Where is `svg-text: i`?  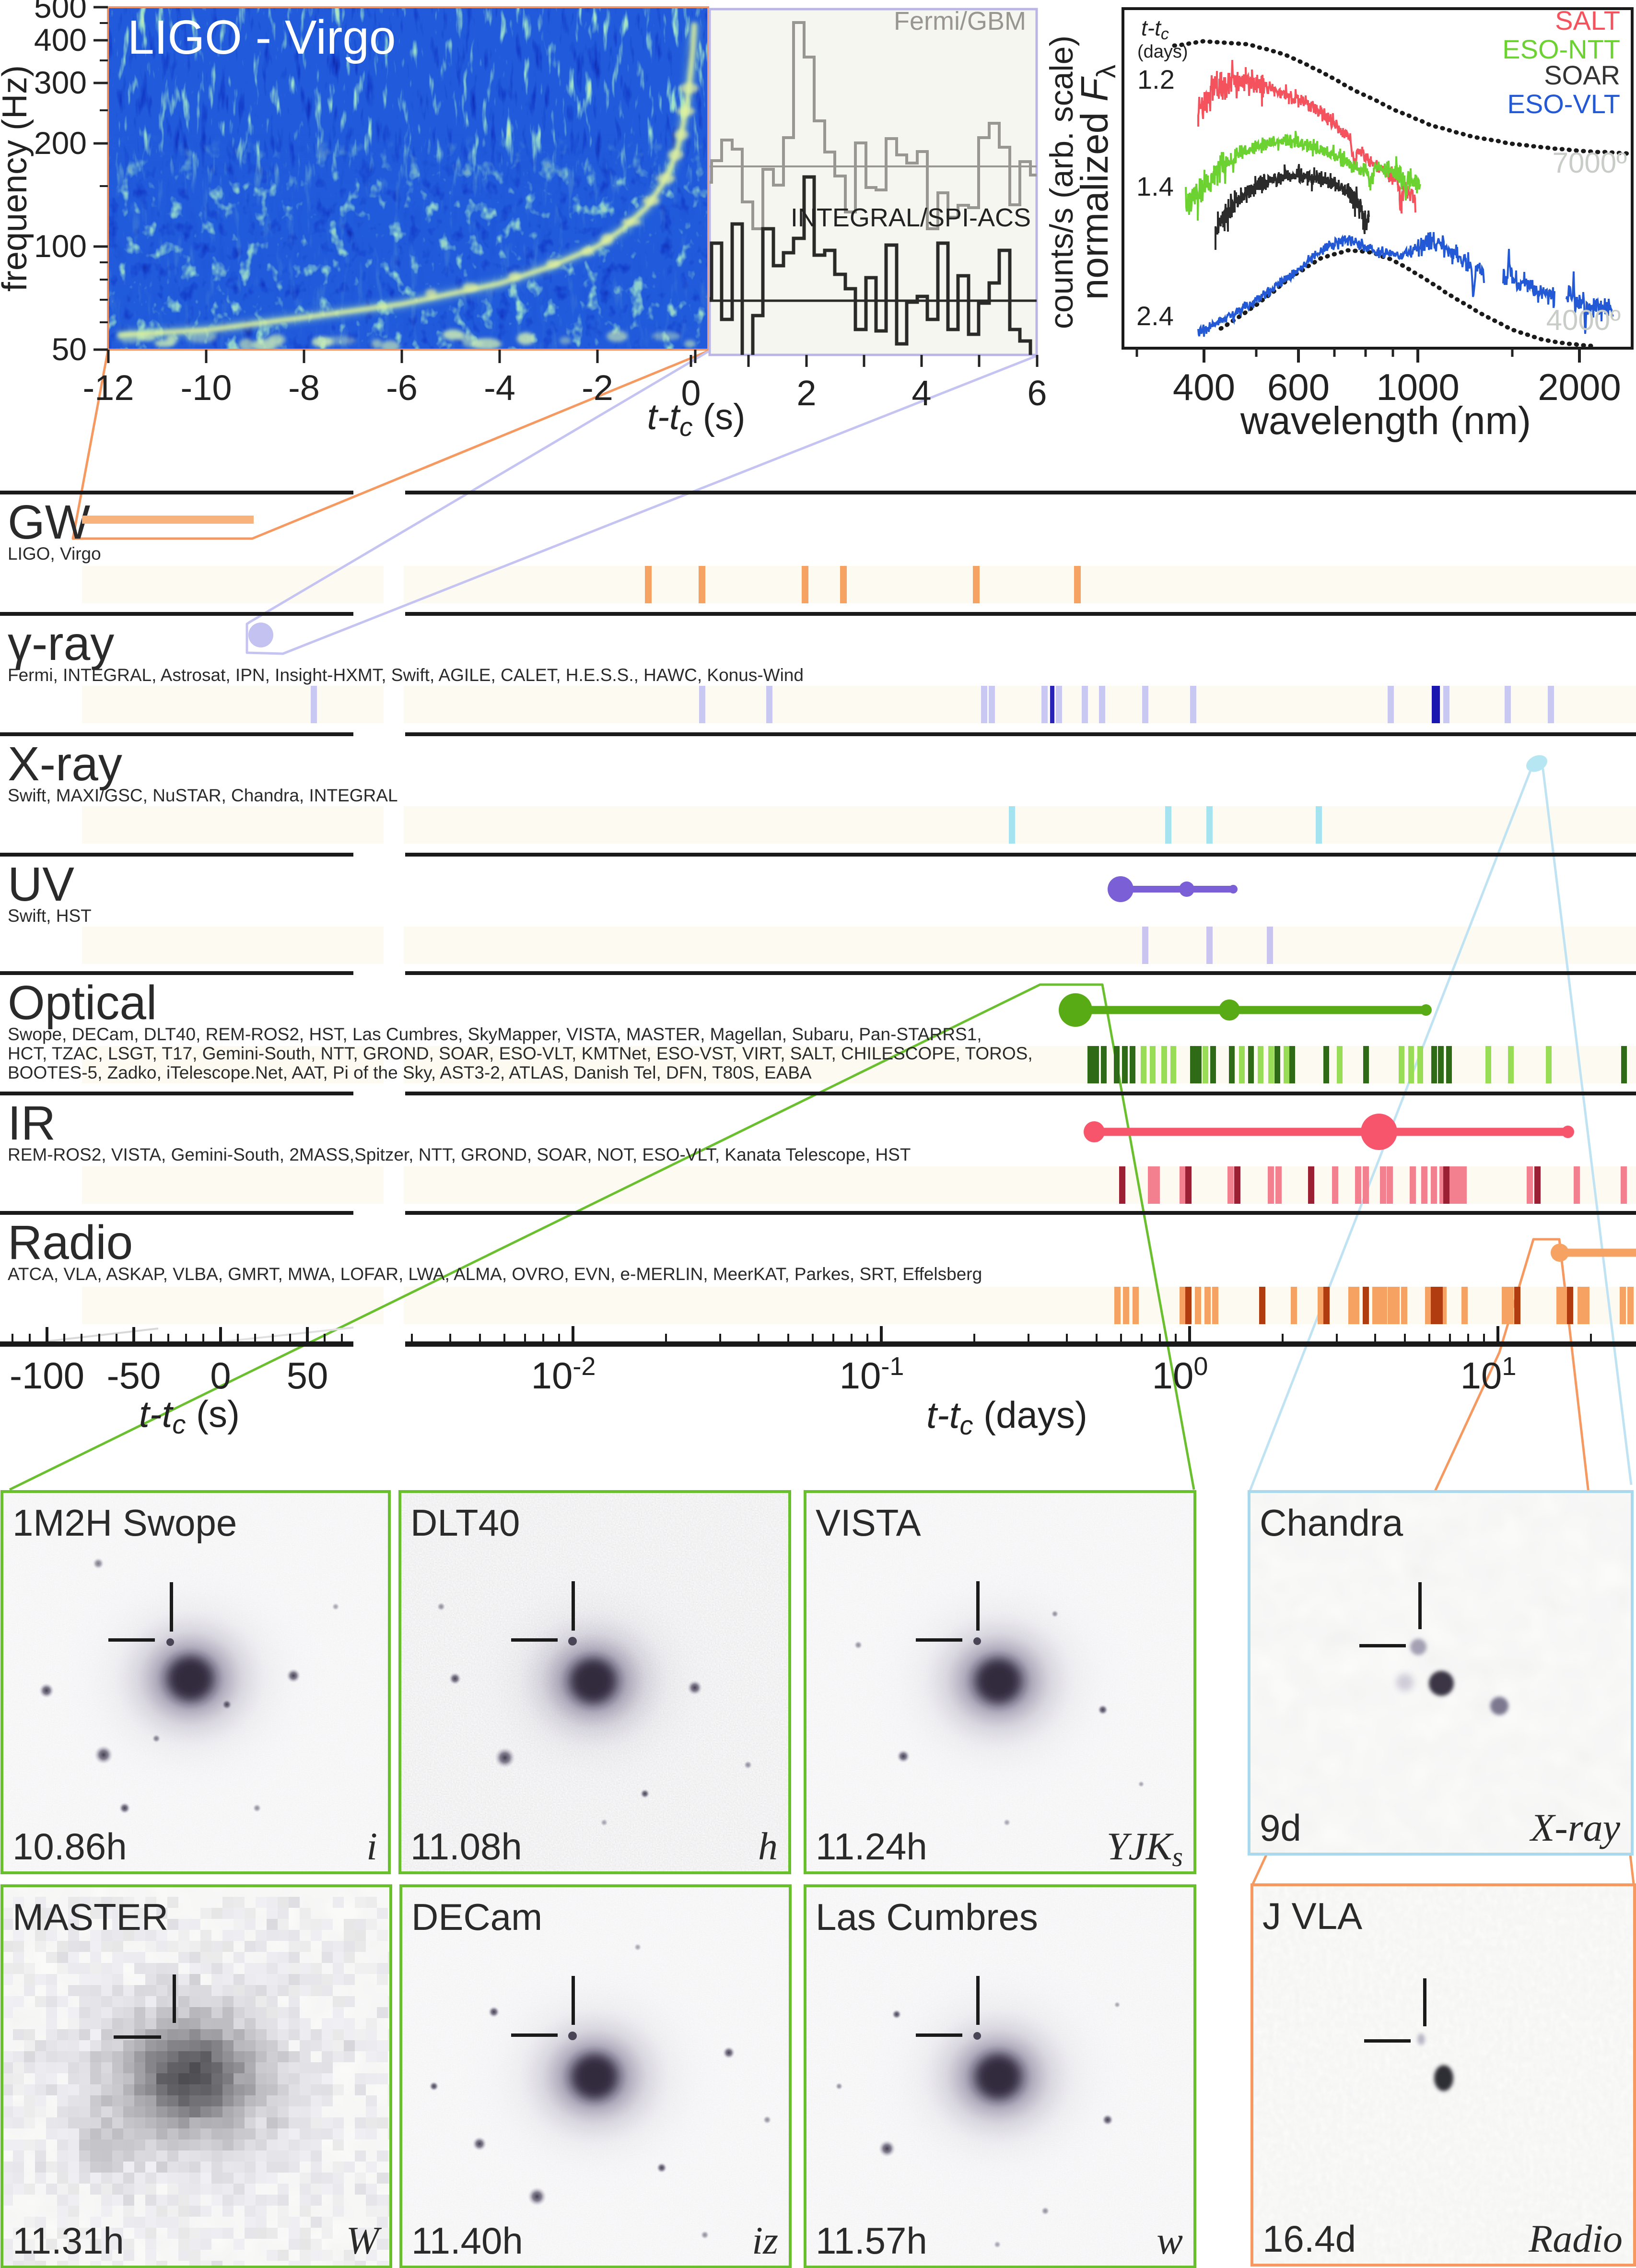 svg-text: i is located at coordinates (371, 1846).